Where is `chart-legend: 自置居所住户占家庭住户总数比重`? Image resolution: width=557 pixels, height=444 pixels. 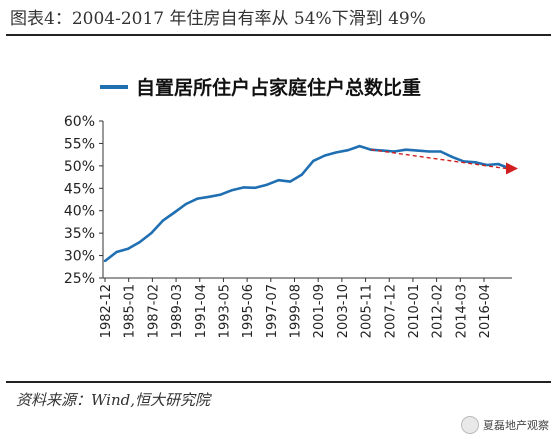 chart-legend: 自置居所住户占家庭住户总数比重 is located at coordinates (260, 87).